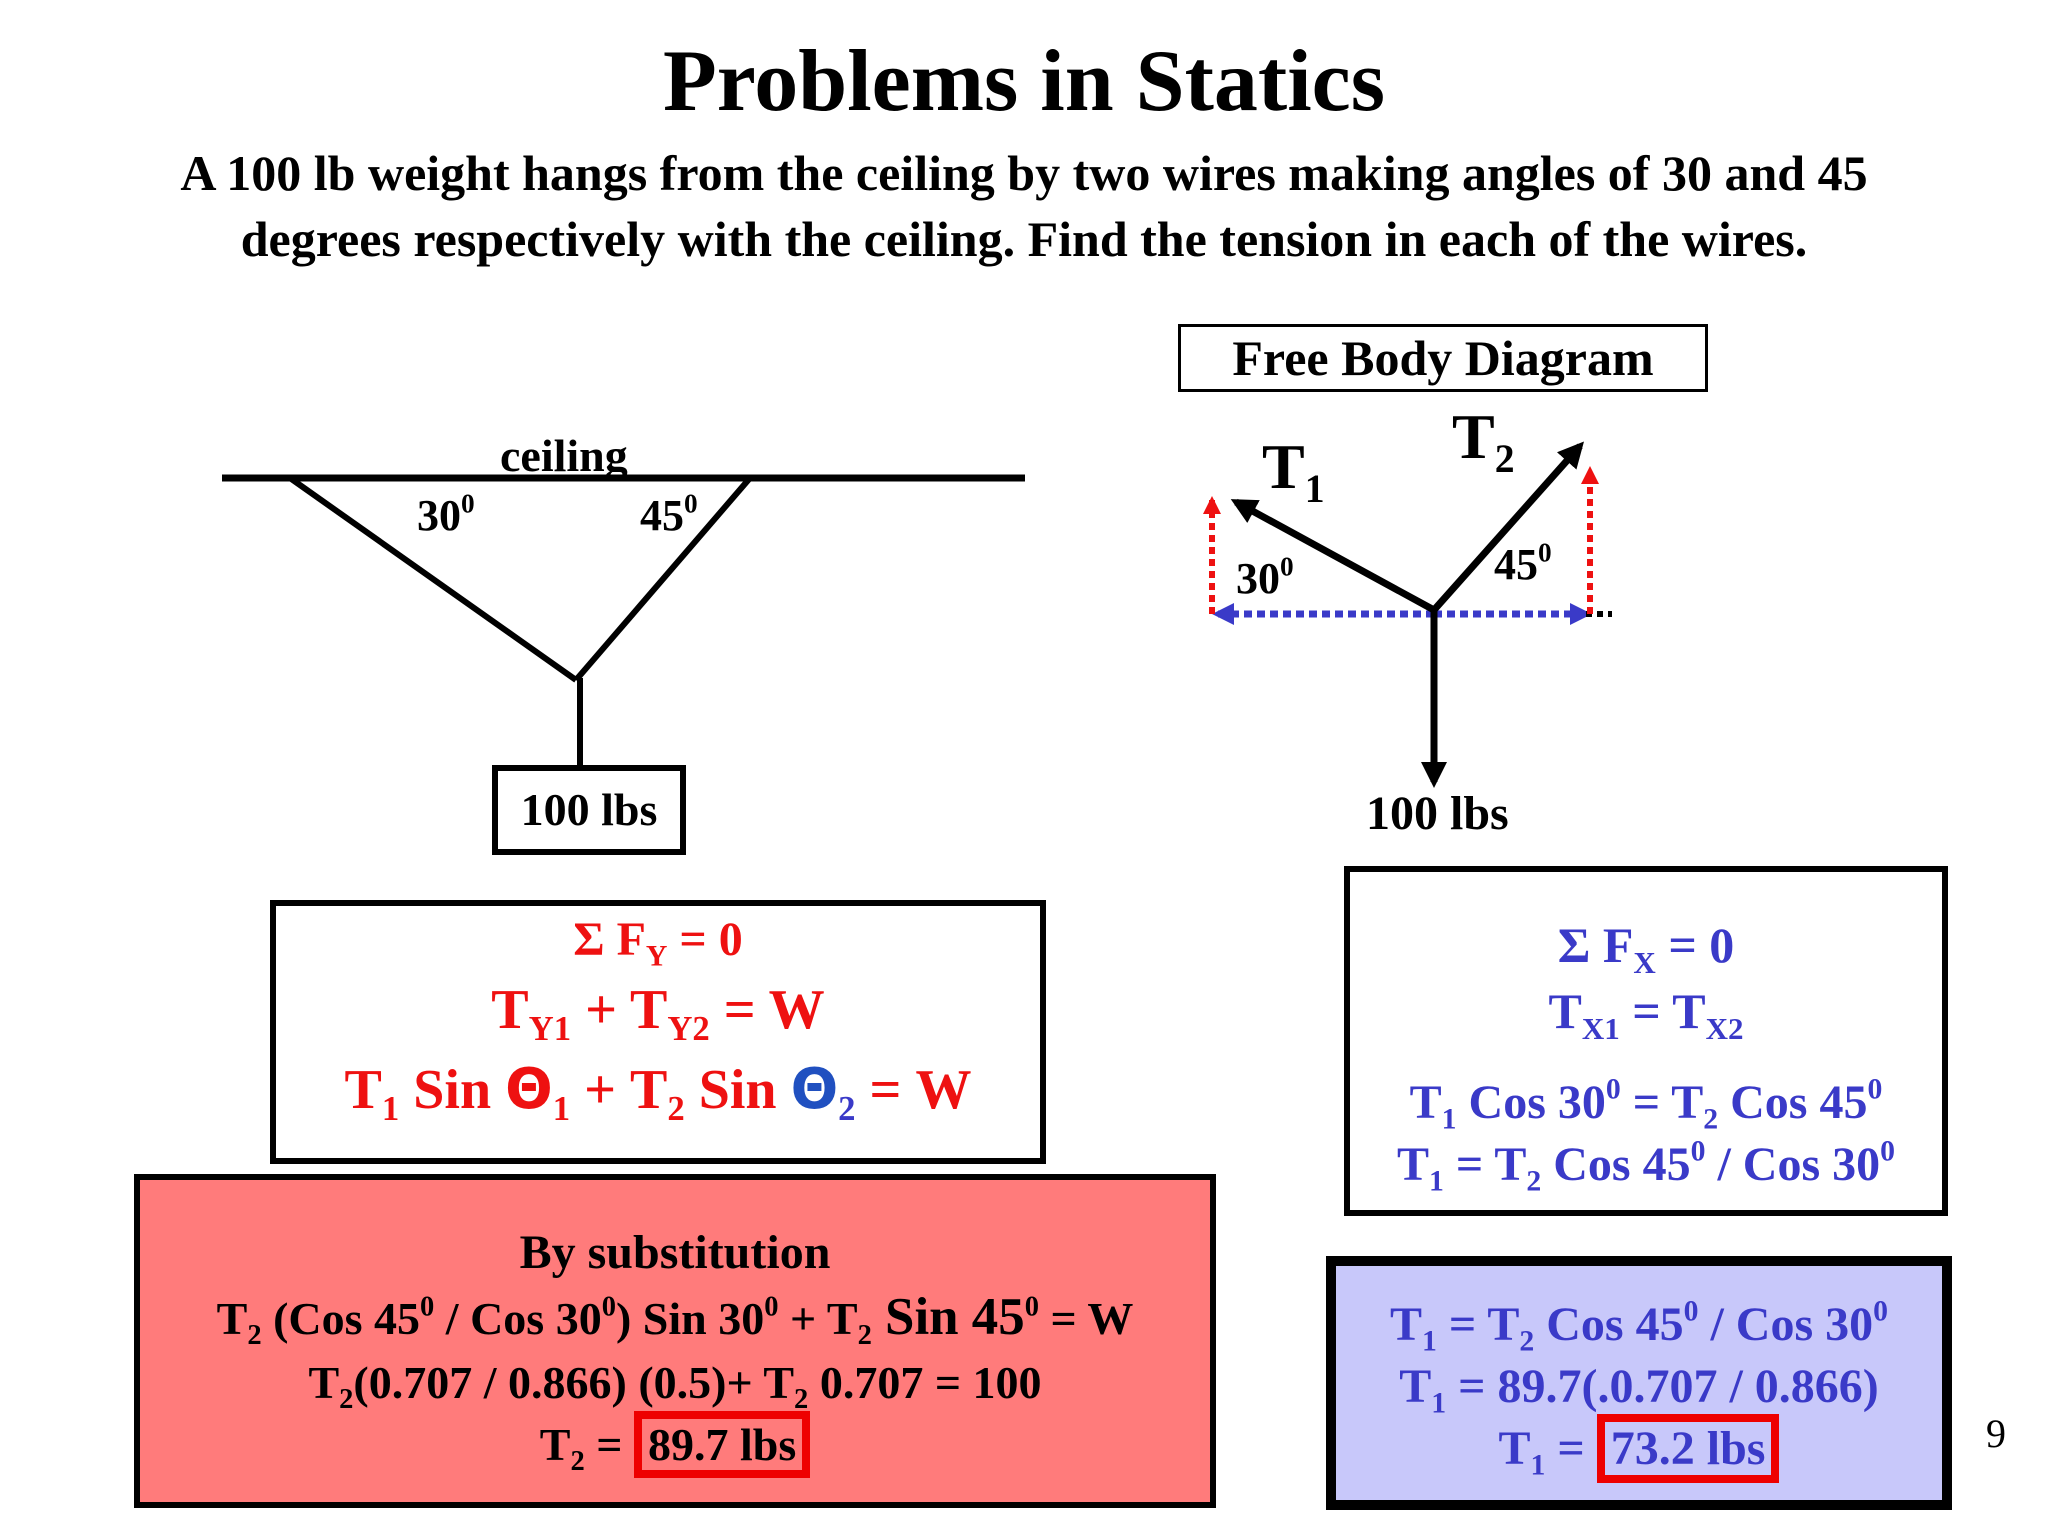  I want to click on sum-fy-line-3: T1 Sin Θ1 + T2 Sin Θ2 = W, so click(658, 1093).